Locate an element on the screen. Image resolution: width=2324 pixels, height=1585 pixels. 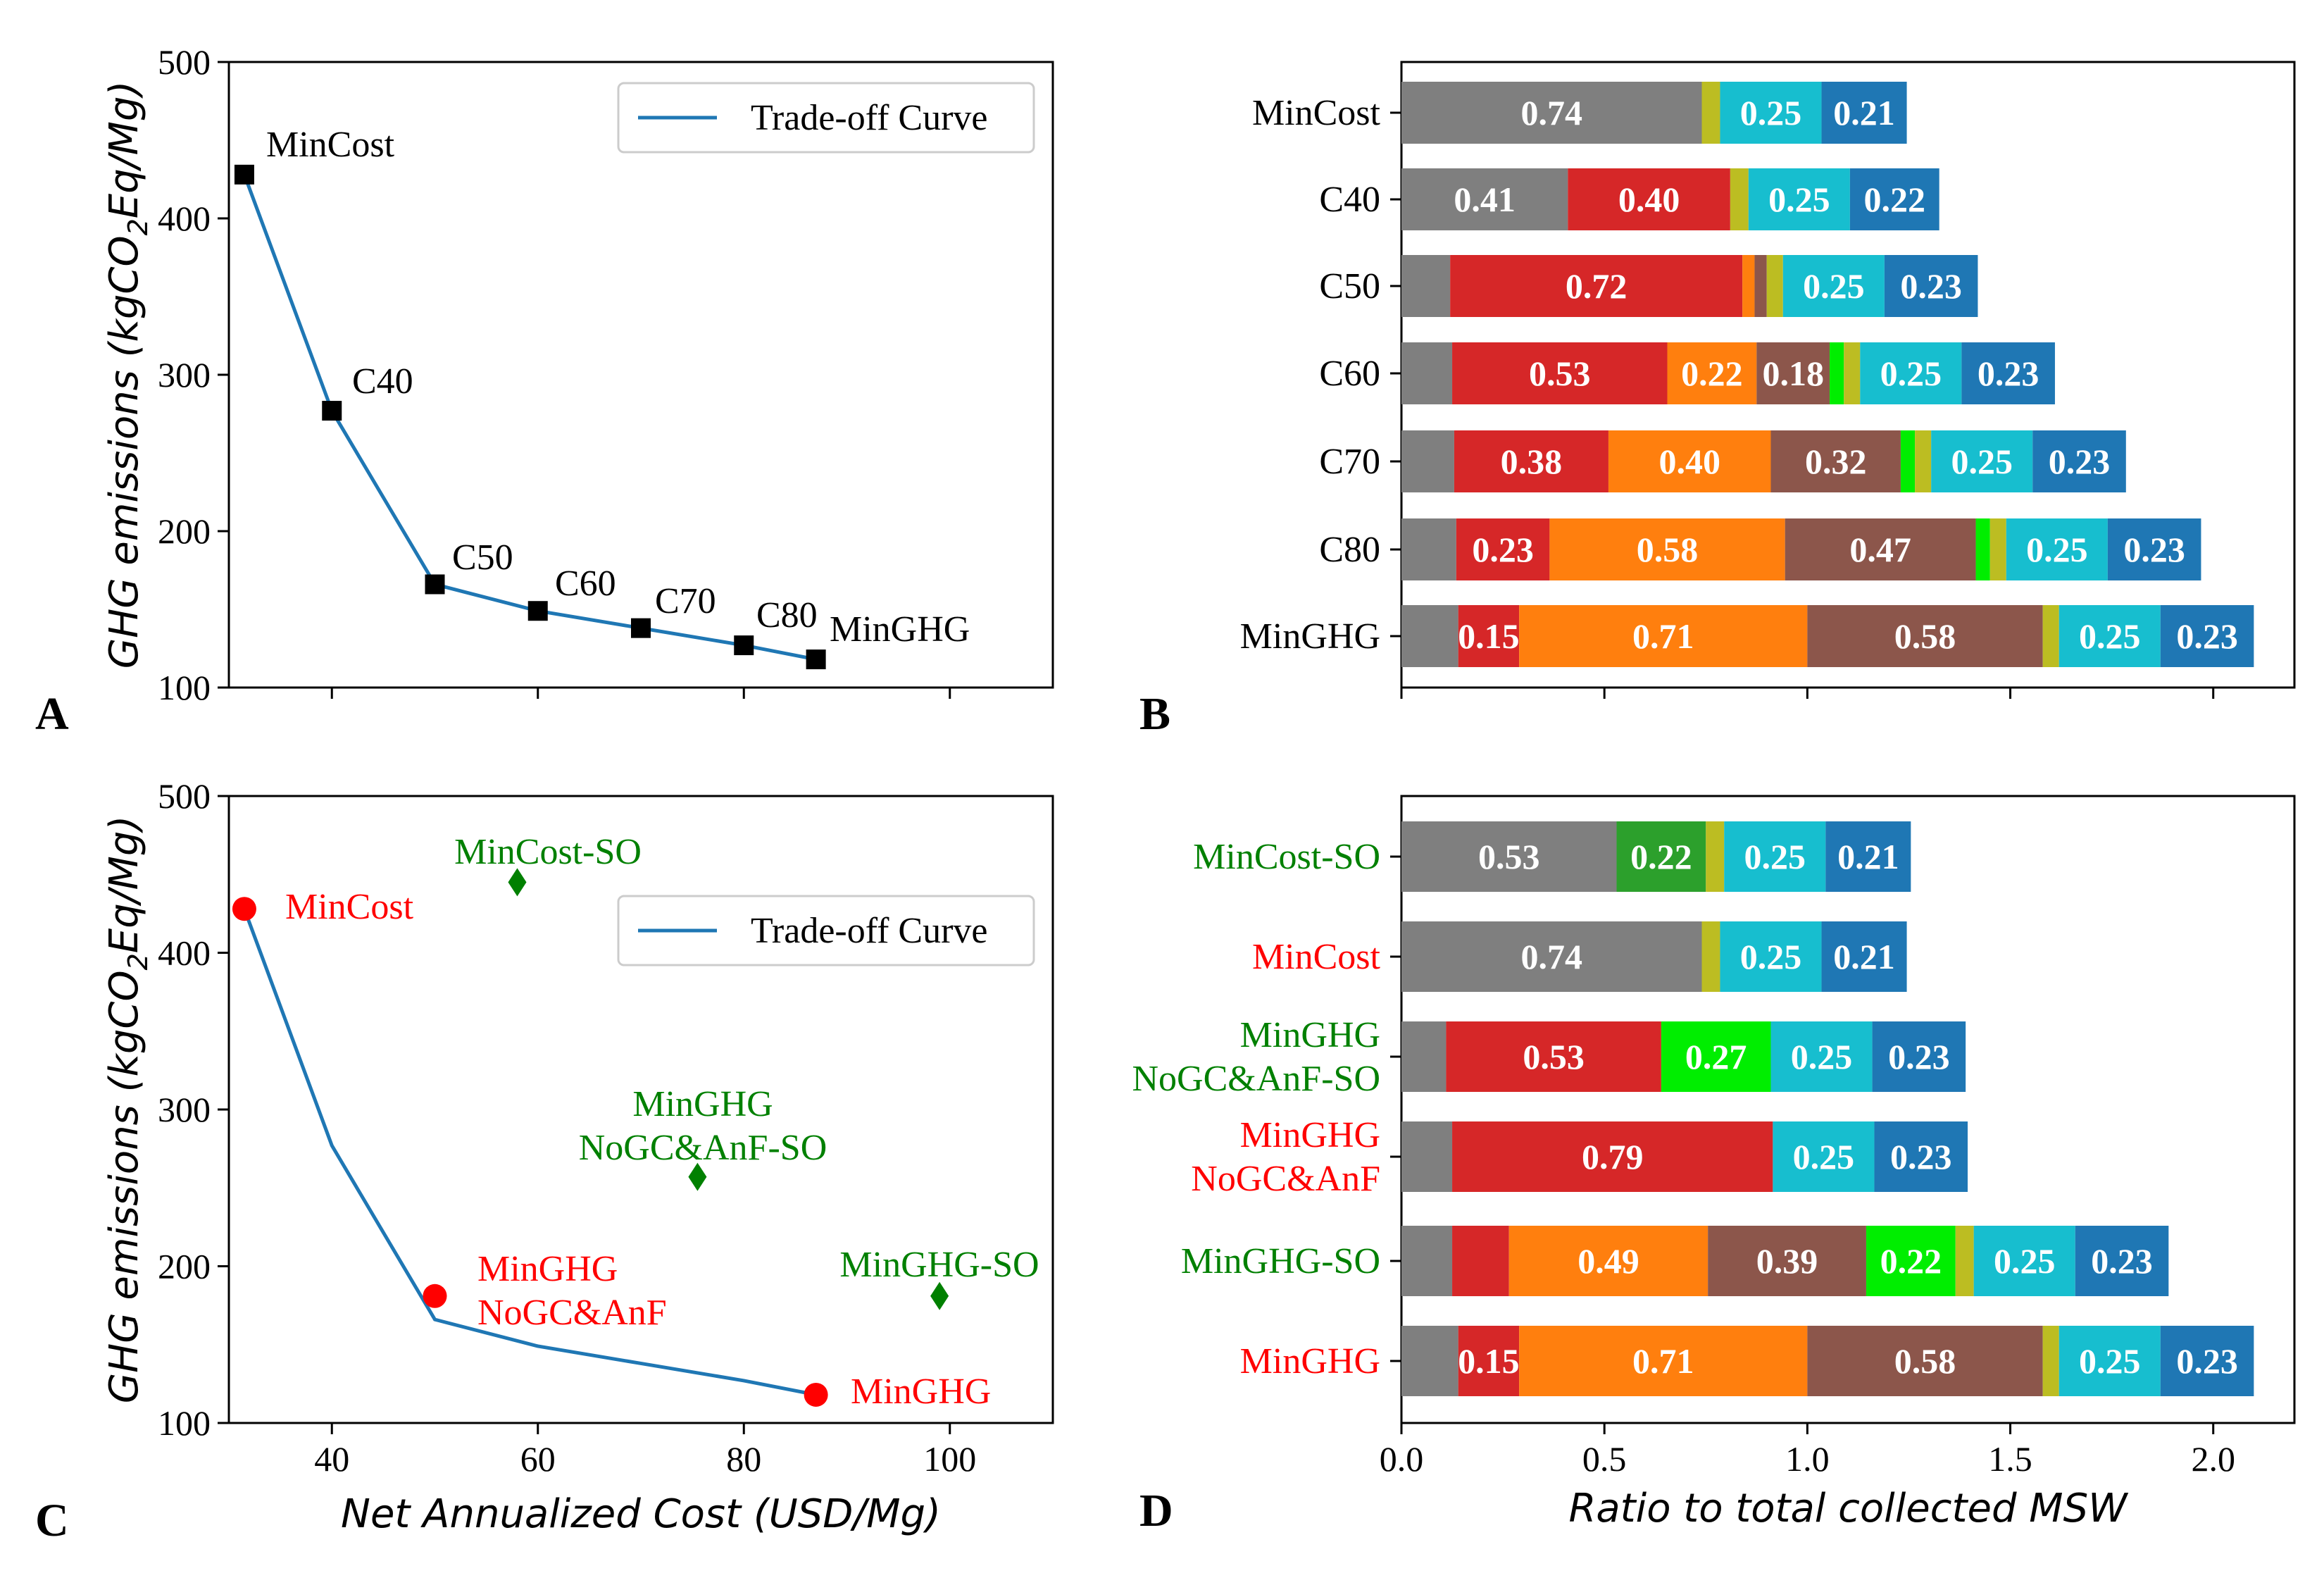
y-tick-label: 100 is located at coordinates (185, 1423).